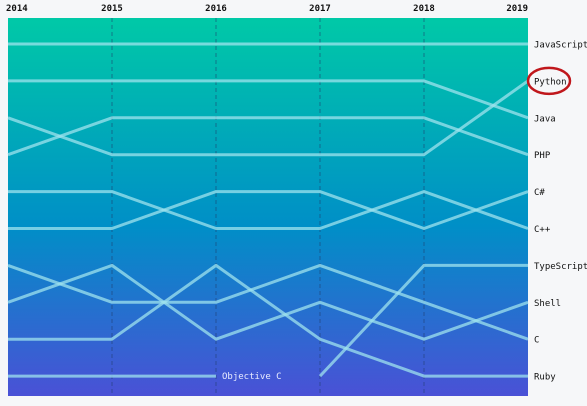  What do you see at coordinates (545, 378) in the screenshot?
I see `series-label: Ruby` at bounding box center [545, 378].